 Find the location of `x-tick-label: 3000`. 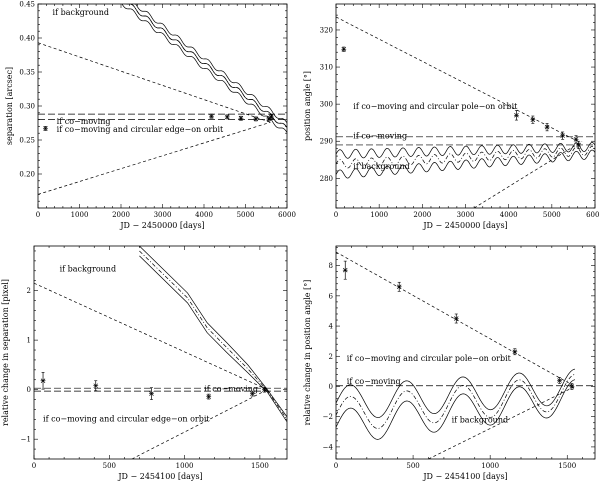

x-tick-label: 3000 is located at coordinates (466, 215).